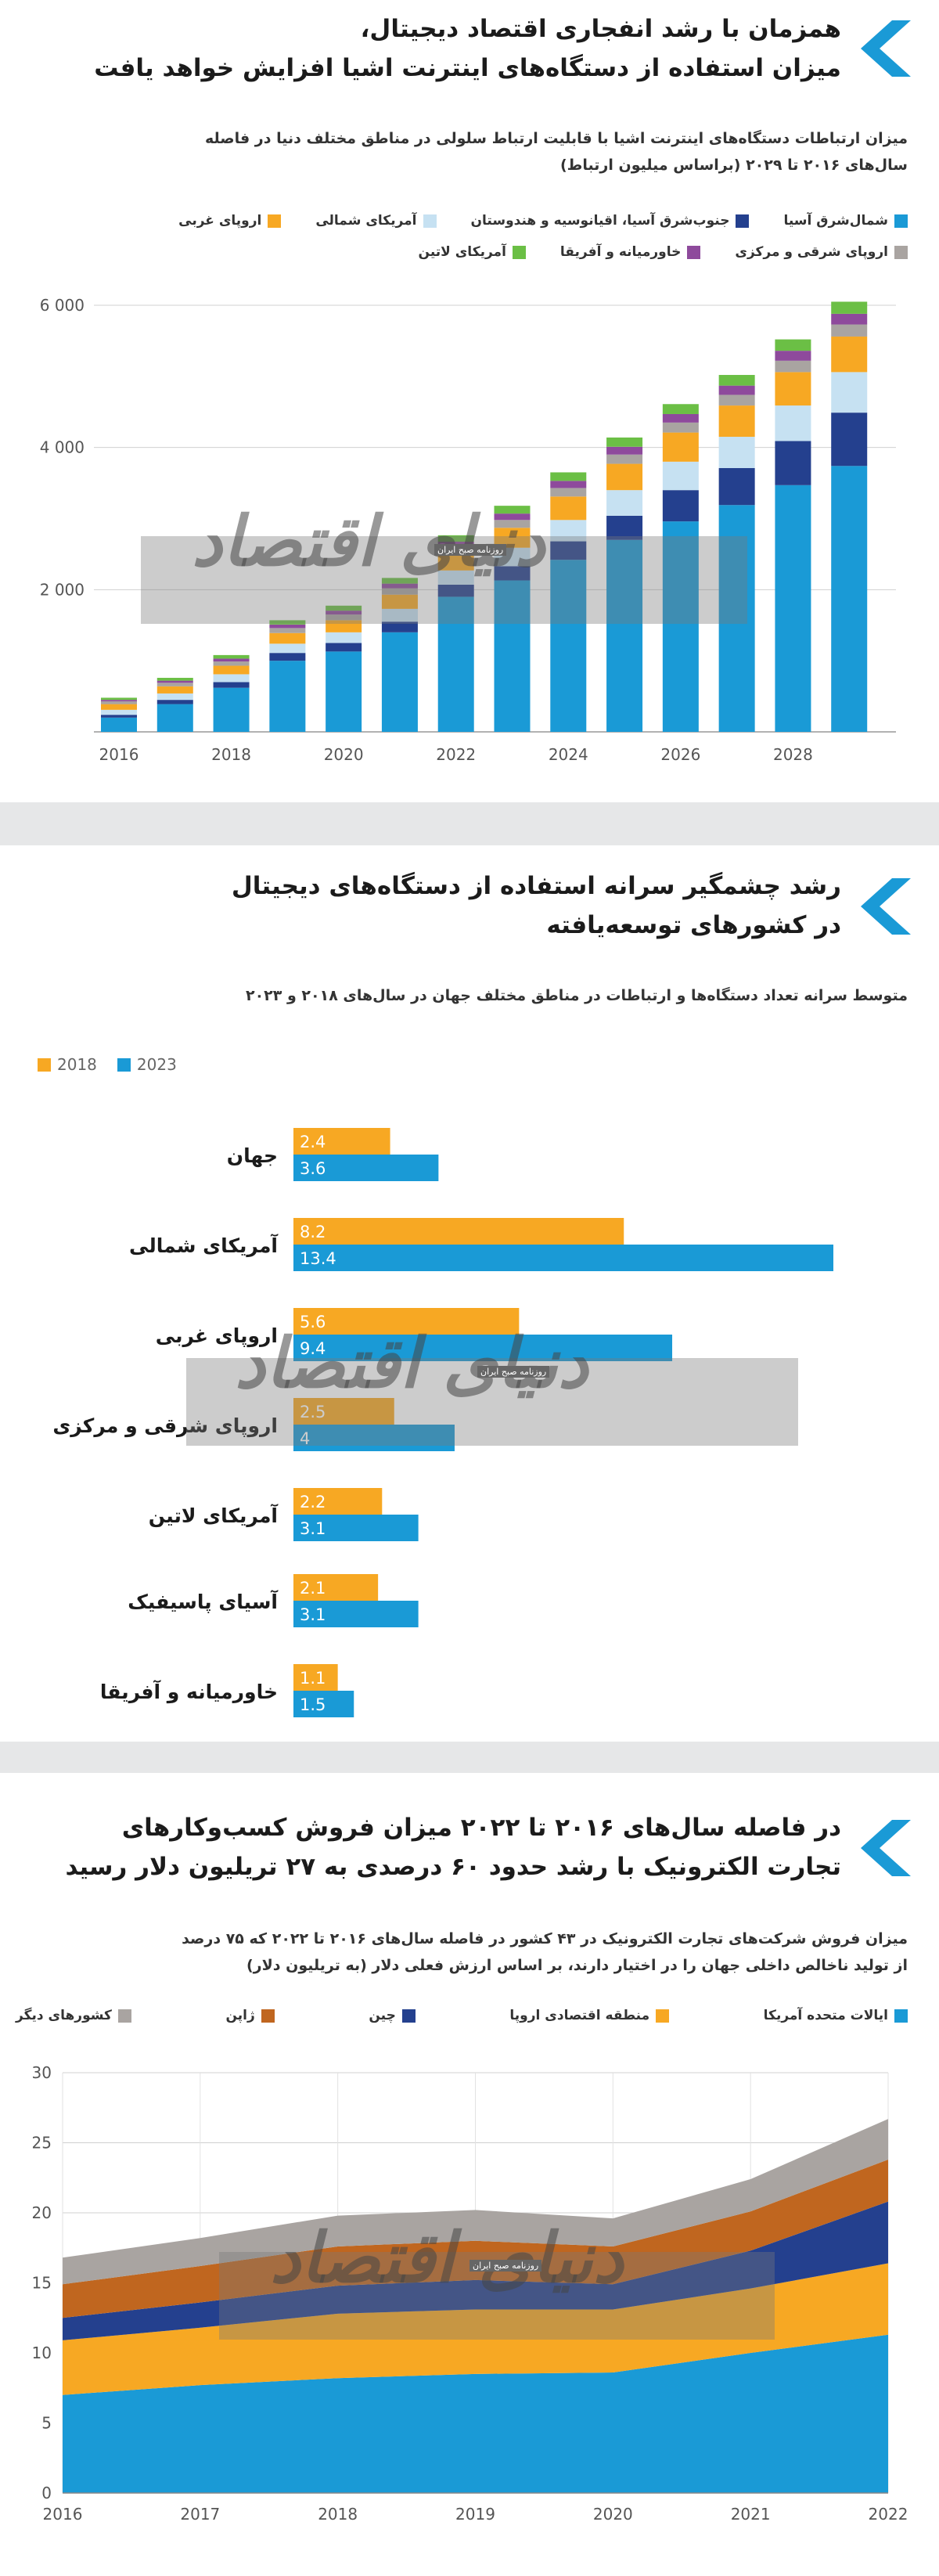 The height and width of the screenshot is (2576, 939). What do you see at coordinates (313, 1348) in the screenshot?
I see `data-label: 9.4` at bounding box center [313, 1348].